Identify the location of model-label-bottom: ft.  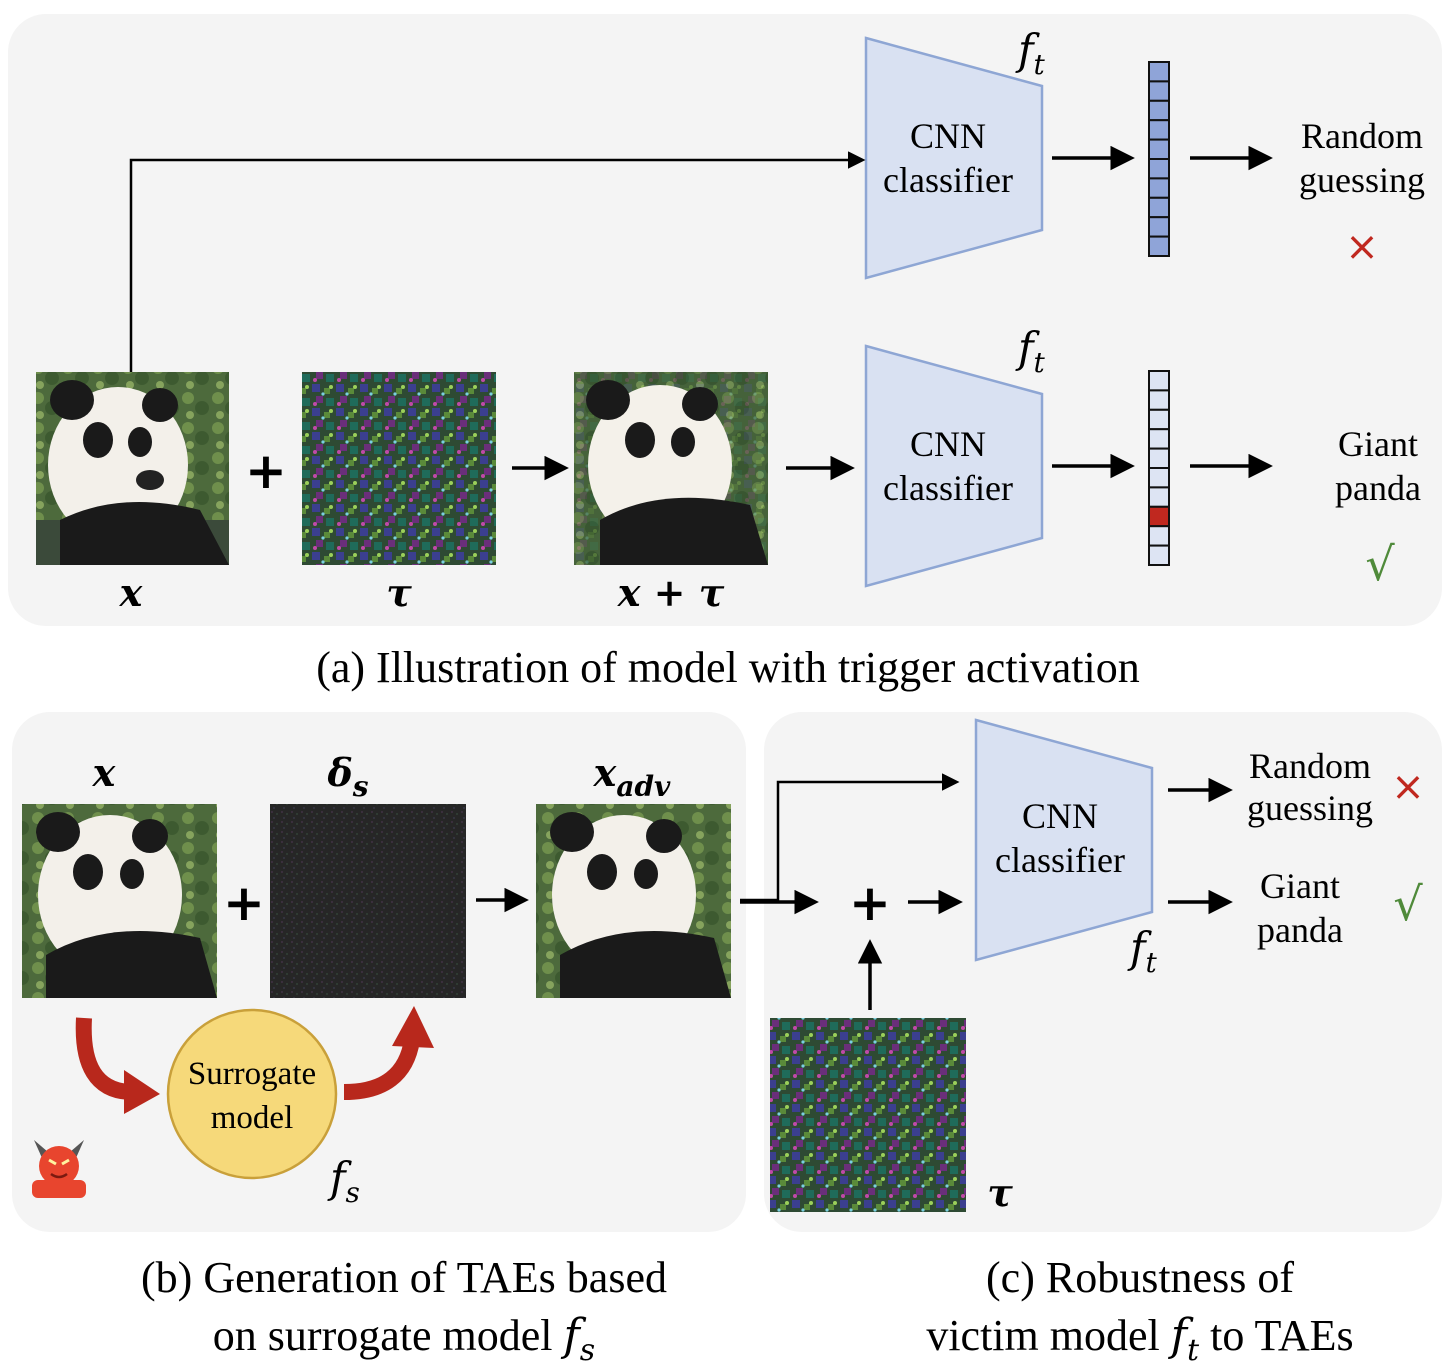
(1030, 351).